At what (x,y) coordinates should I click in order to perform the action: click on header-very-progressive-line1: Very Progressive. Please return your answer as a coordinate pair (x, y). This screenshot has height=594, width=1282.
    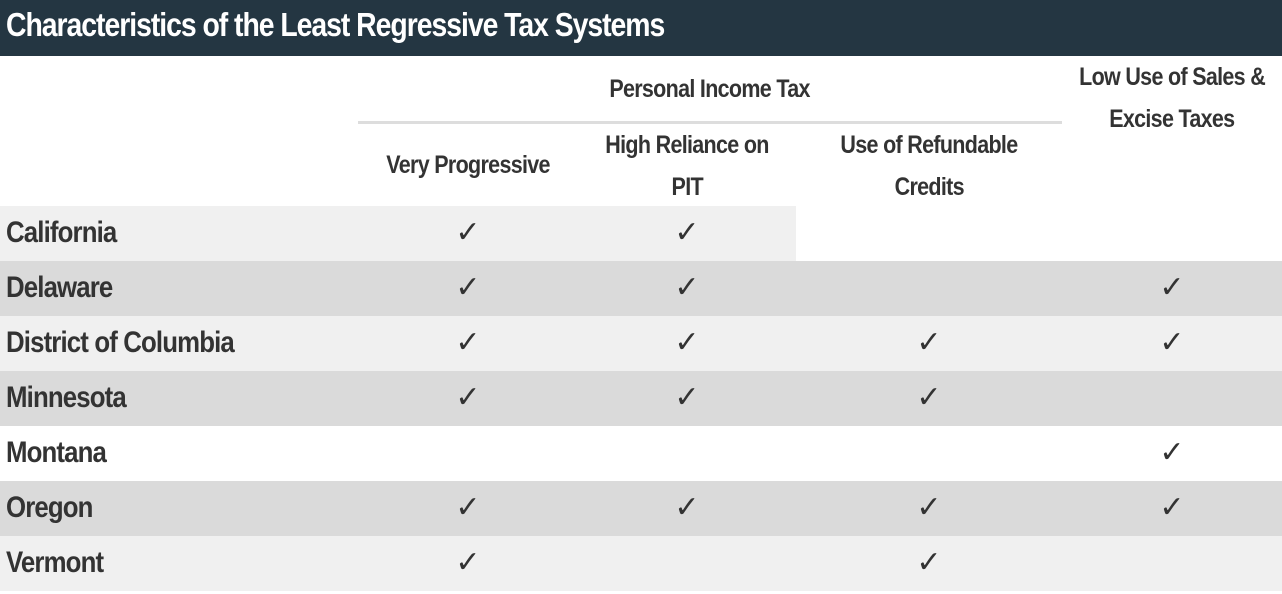
    Looking at the image, I should click on (468, 165).